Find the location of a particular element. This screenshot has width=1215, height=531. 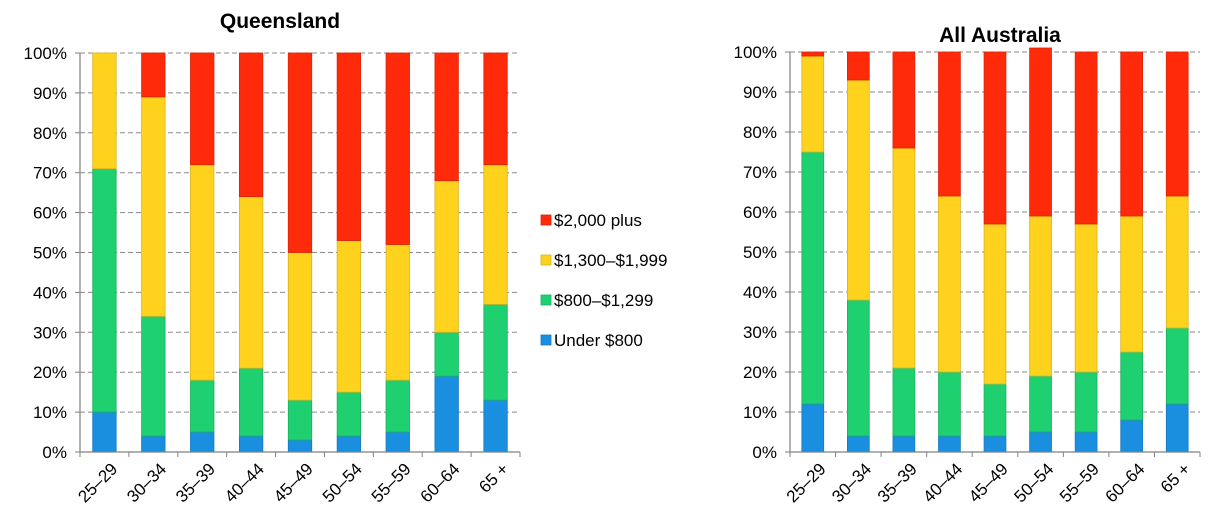

x-tick-label: 60–64 is located at coordinates (440, 482).